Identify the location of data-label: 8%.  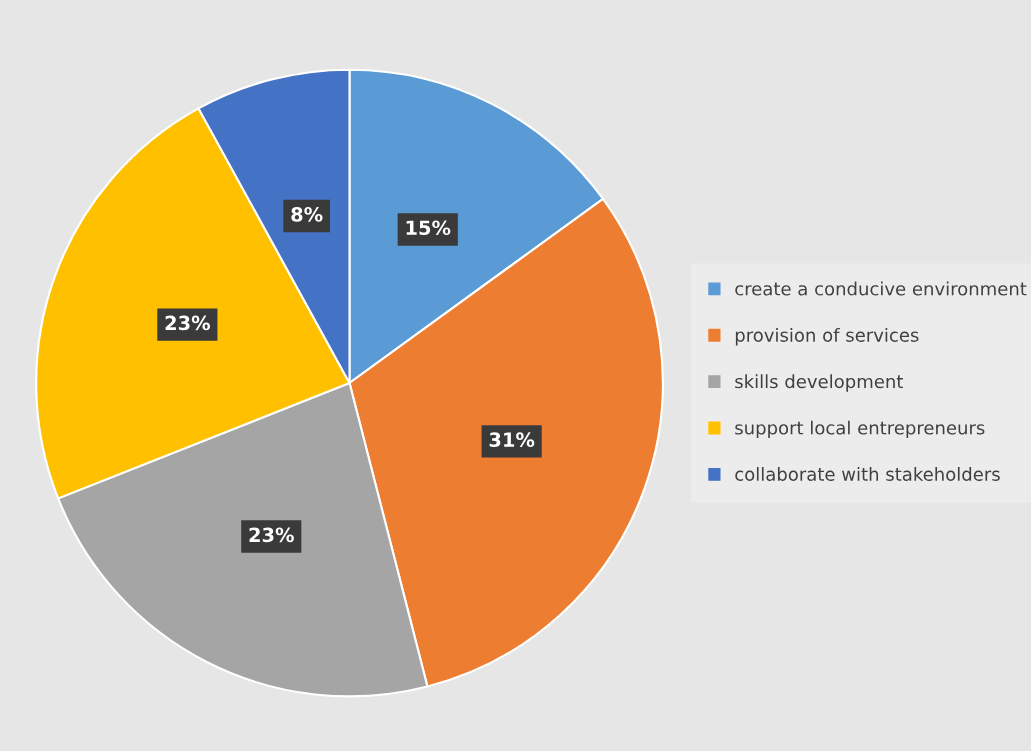
(307, 214).